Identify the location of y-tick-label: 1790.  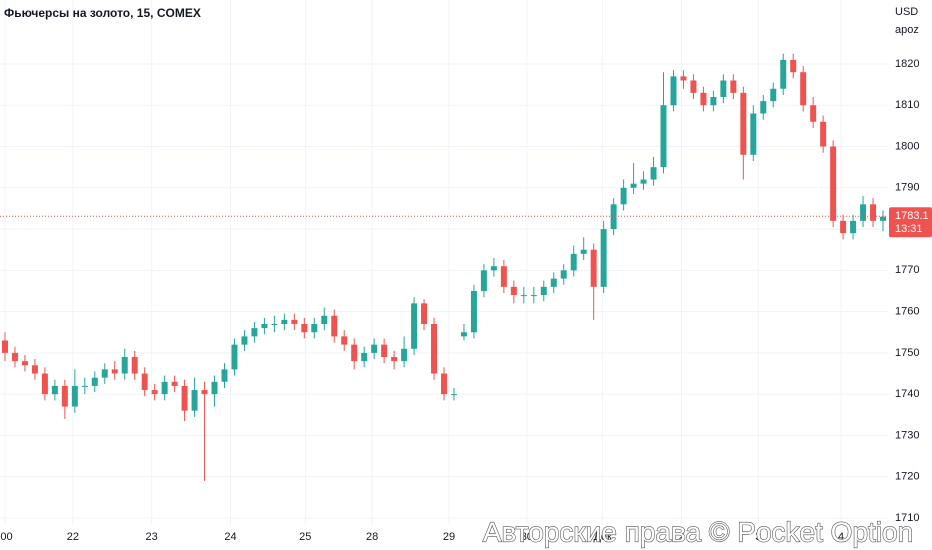
(907, 188).